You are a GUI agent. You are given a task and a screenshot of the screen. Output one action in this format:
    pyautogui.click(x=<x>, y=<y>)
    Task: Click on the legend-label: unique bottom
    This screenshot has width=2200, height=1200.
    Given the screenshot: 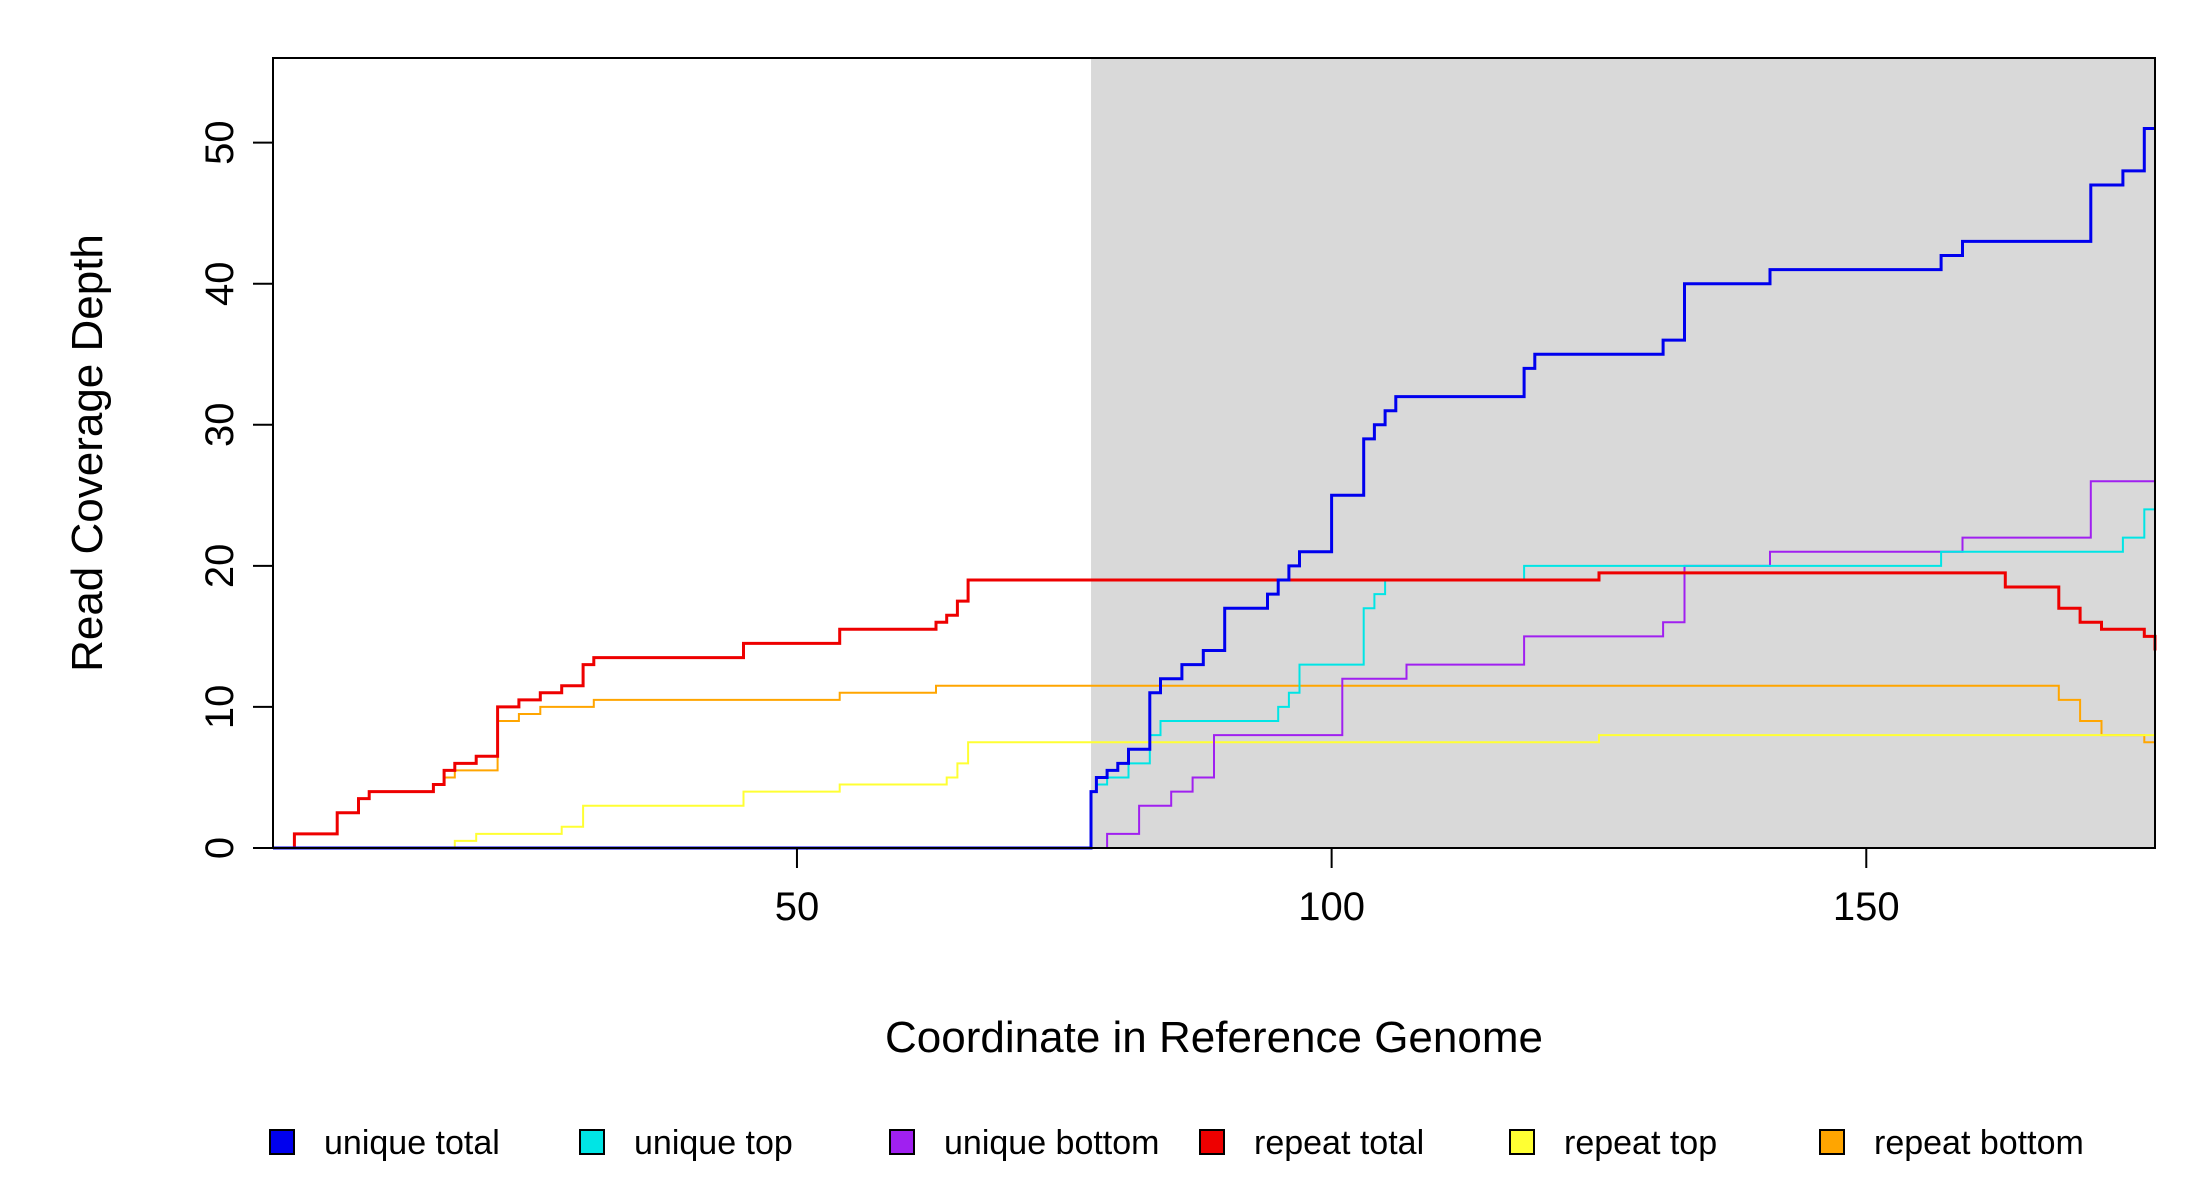 What is the action you would take?
    pyautogui.click(x=1052, y=1143)
    